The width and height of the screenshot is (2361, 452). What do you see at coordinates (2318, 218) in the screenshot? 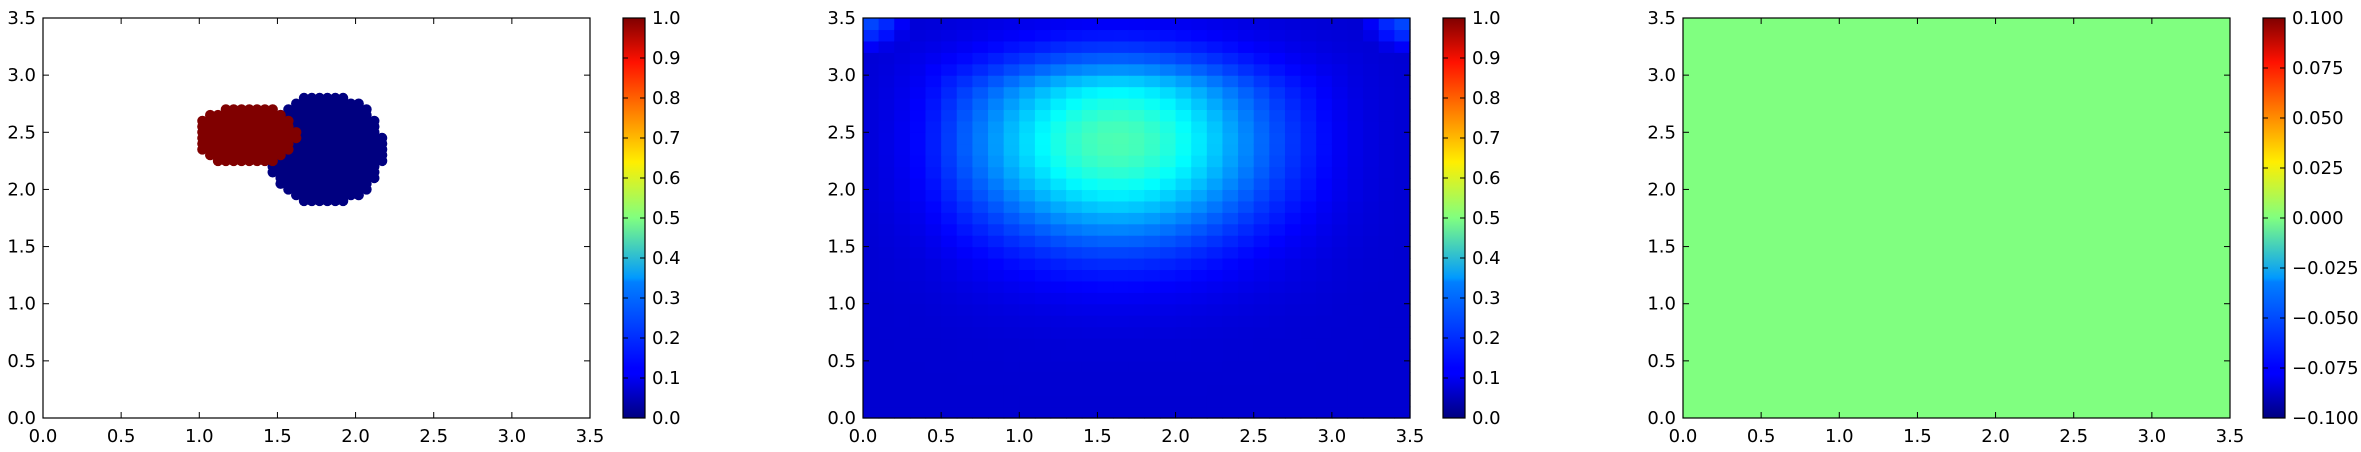
I see `colorbar-tick-label: 0.000` at bounding box center [2318, 218].